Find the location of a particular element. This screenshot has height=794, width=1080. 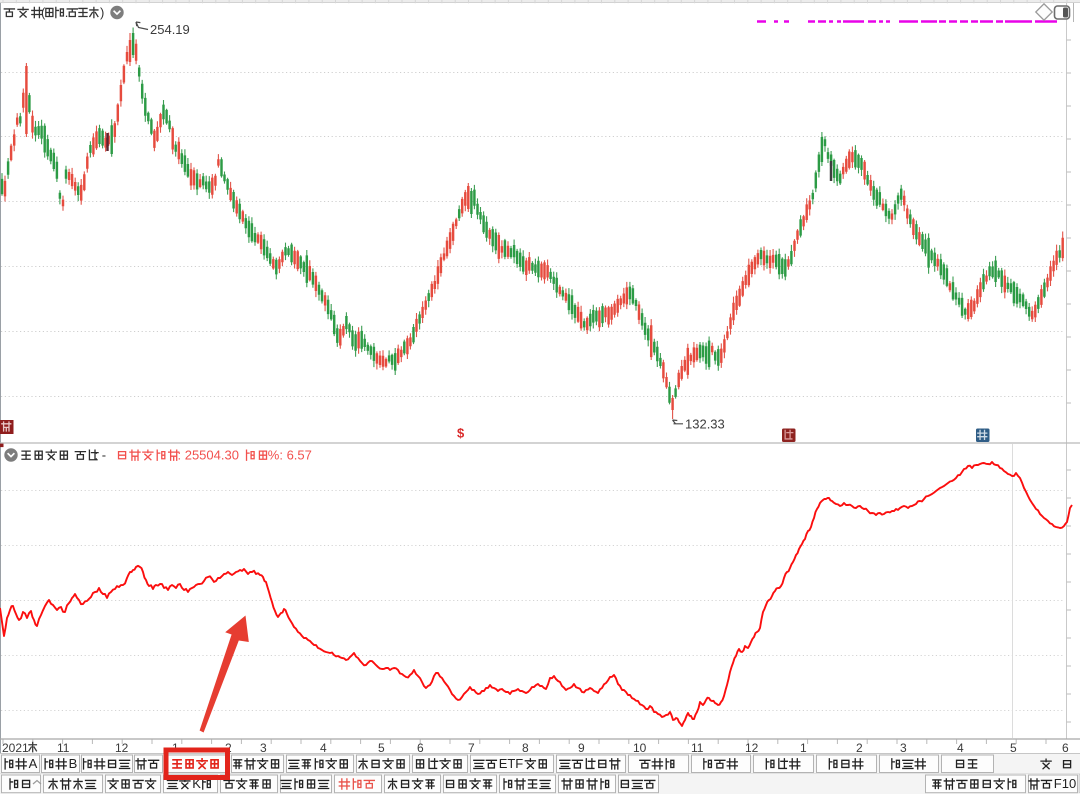

svg-text: ETF is located at coordinates (511, 763).